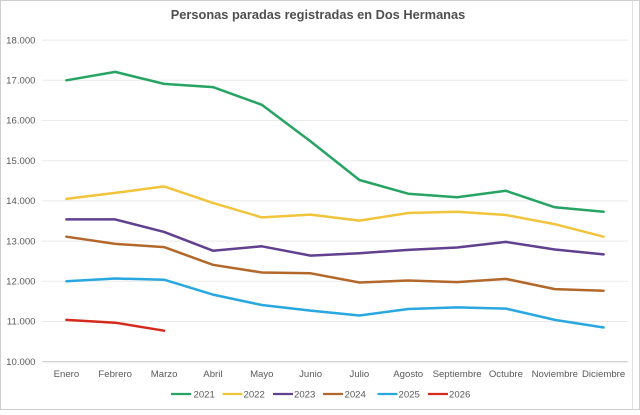 This screenshot has height=415, width=640. What do you see at coordinates (204, 394) in the screenshot?
I see `svg-text: 2021` at bounding box center [204, 394].